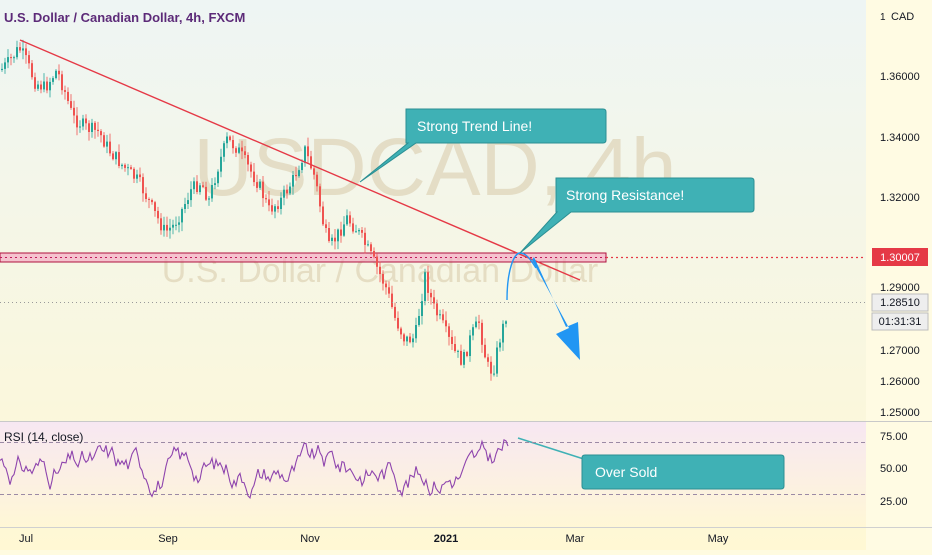  Describe the element at coordinates (374, 539) in the screenshot. I see `time-axis: Jul Sep Nov 2021 Mar May` at that location.